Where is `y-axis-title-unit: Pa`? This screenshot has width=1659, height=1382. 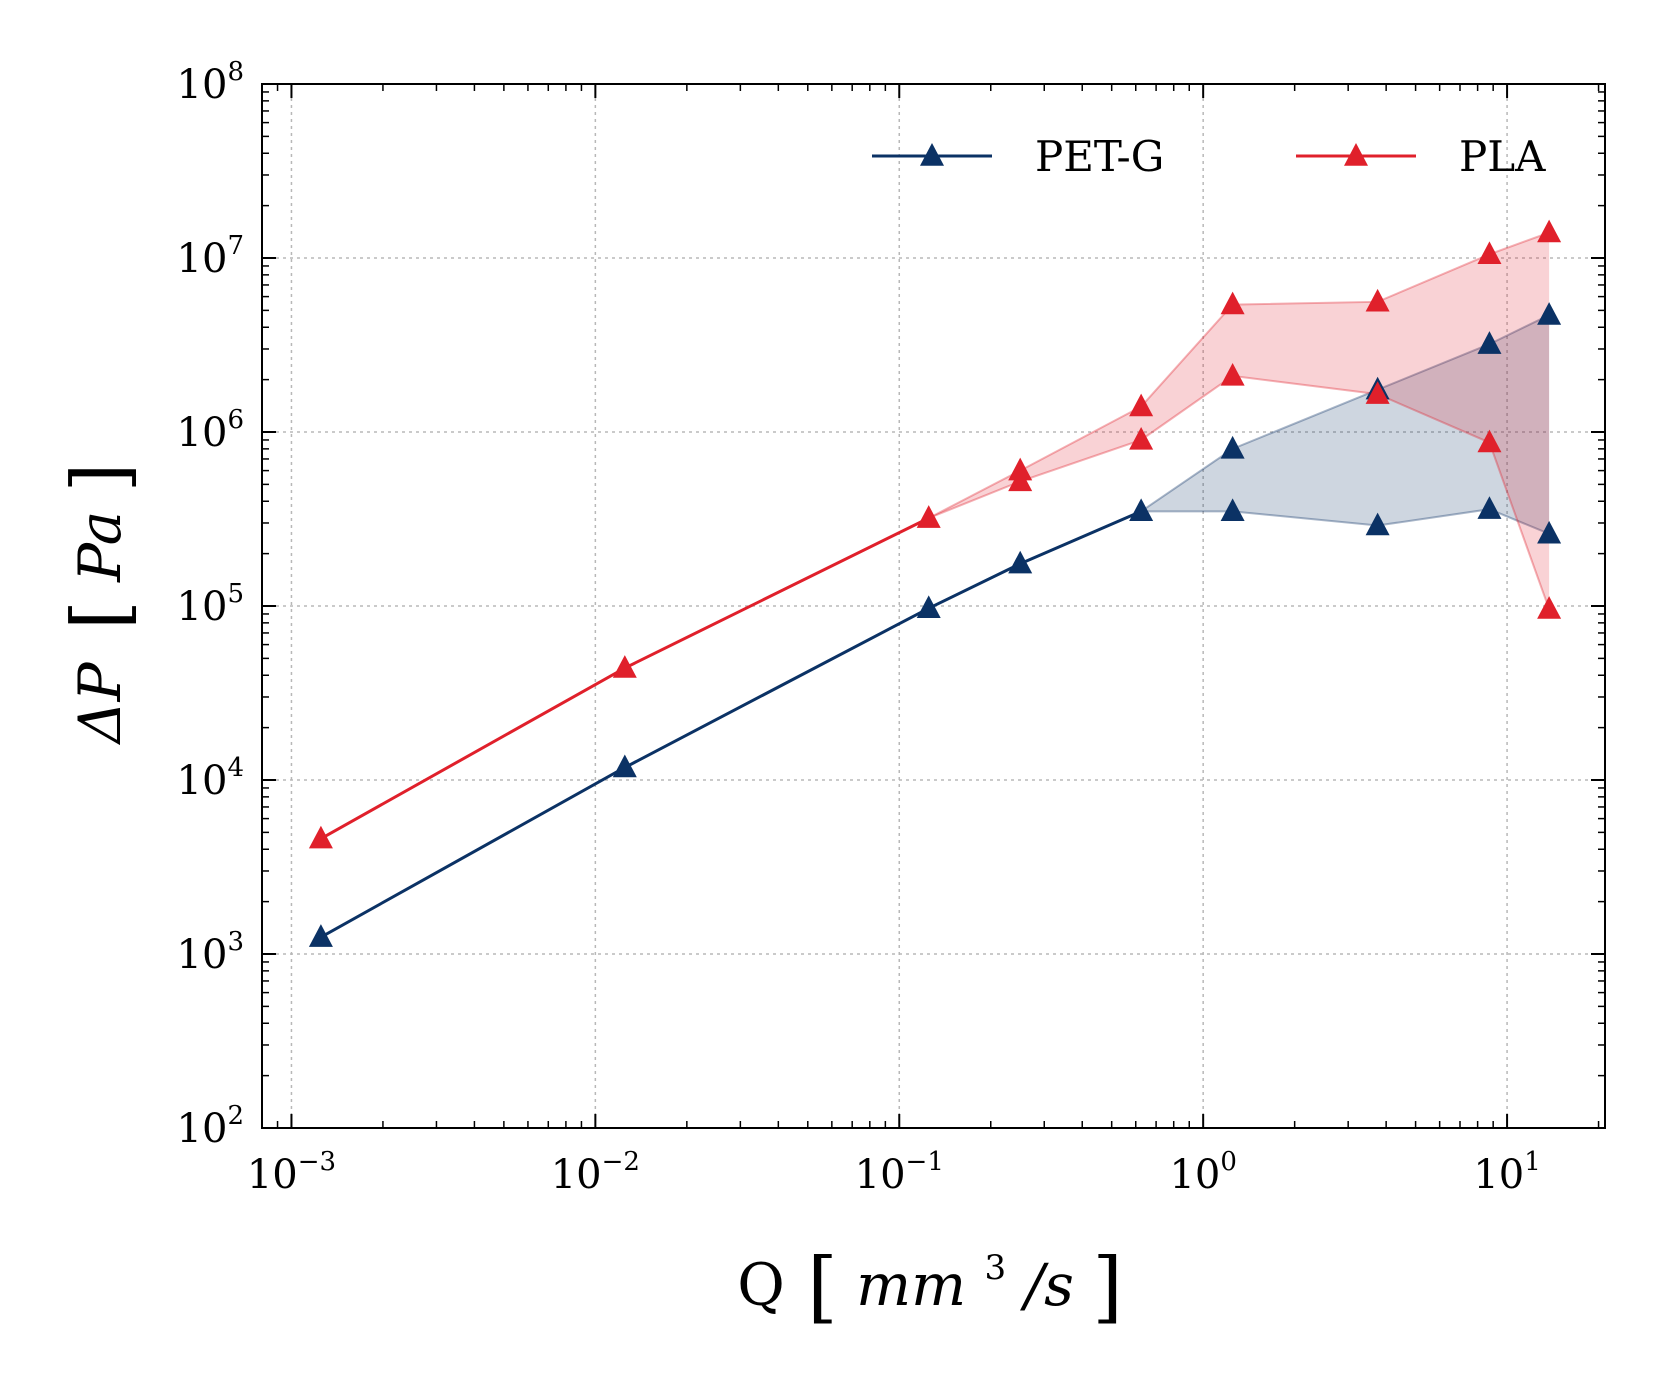 y-axis-title-unit: Pa is located at coordinates (100, 547).